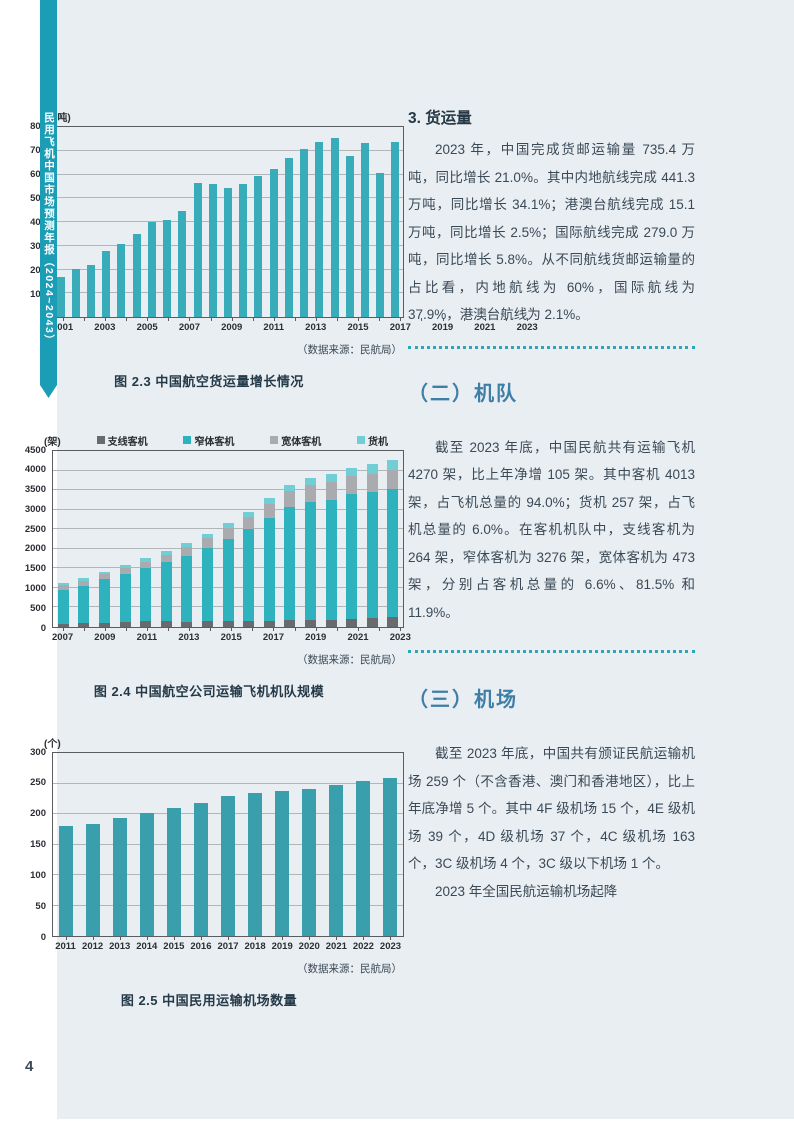 Image resolution: width=794 pixels, height=1123 pixels. Describe the element at coordinates (33, 538) in the screenshot. I see `y-axis: 0 500 1000 1500 2000 2500 3000 3500 4000 4500` at that location.